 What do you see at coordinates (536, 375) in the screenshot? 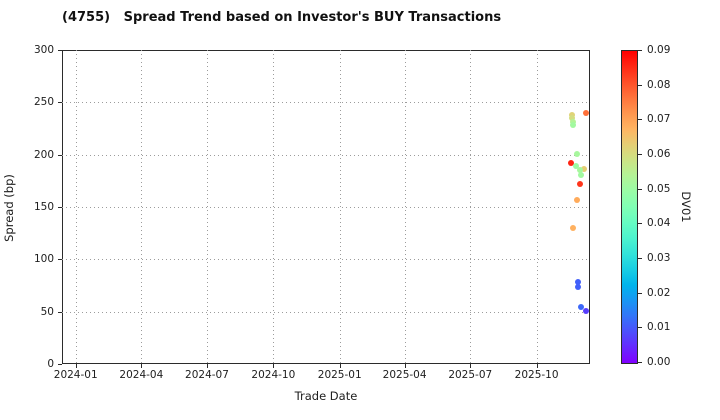
I see `x-tick-label: 2025-10` at bounding box center [536, 375].